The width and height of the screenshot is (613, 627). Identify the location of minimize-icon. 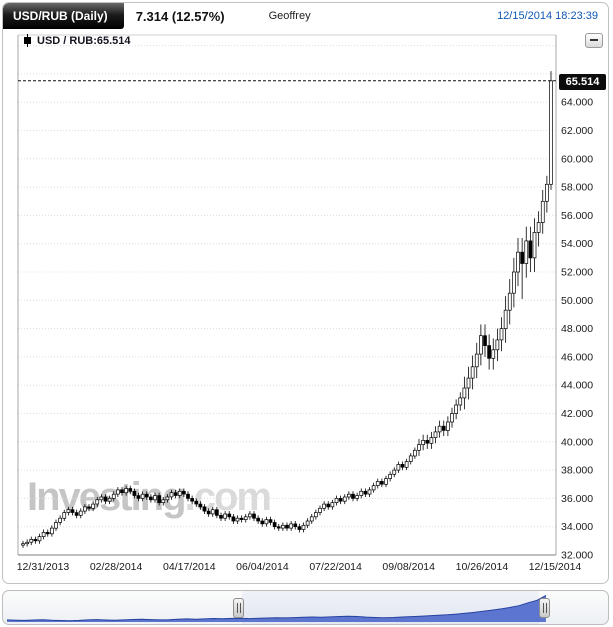
(594, 40).